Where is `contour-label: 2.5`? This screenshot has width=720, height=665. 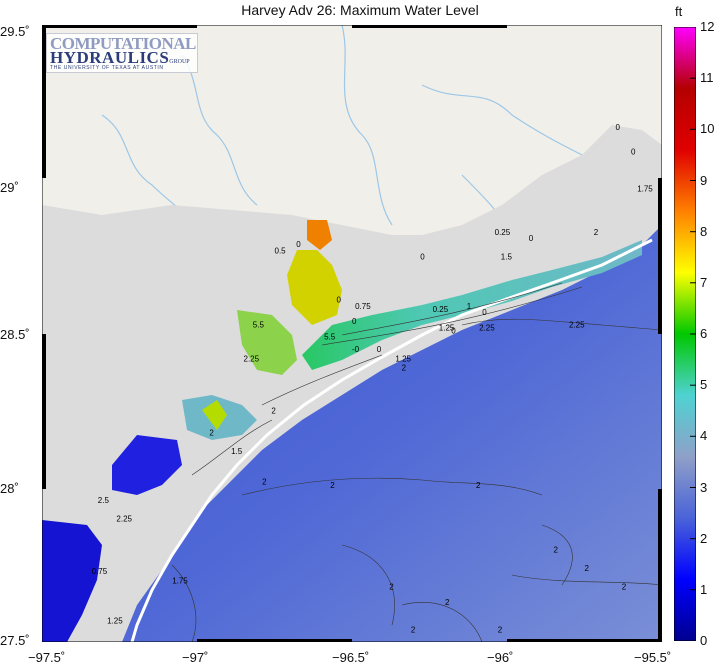 contour-label: 2.5 is located at coordinates (104, 500).